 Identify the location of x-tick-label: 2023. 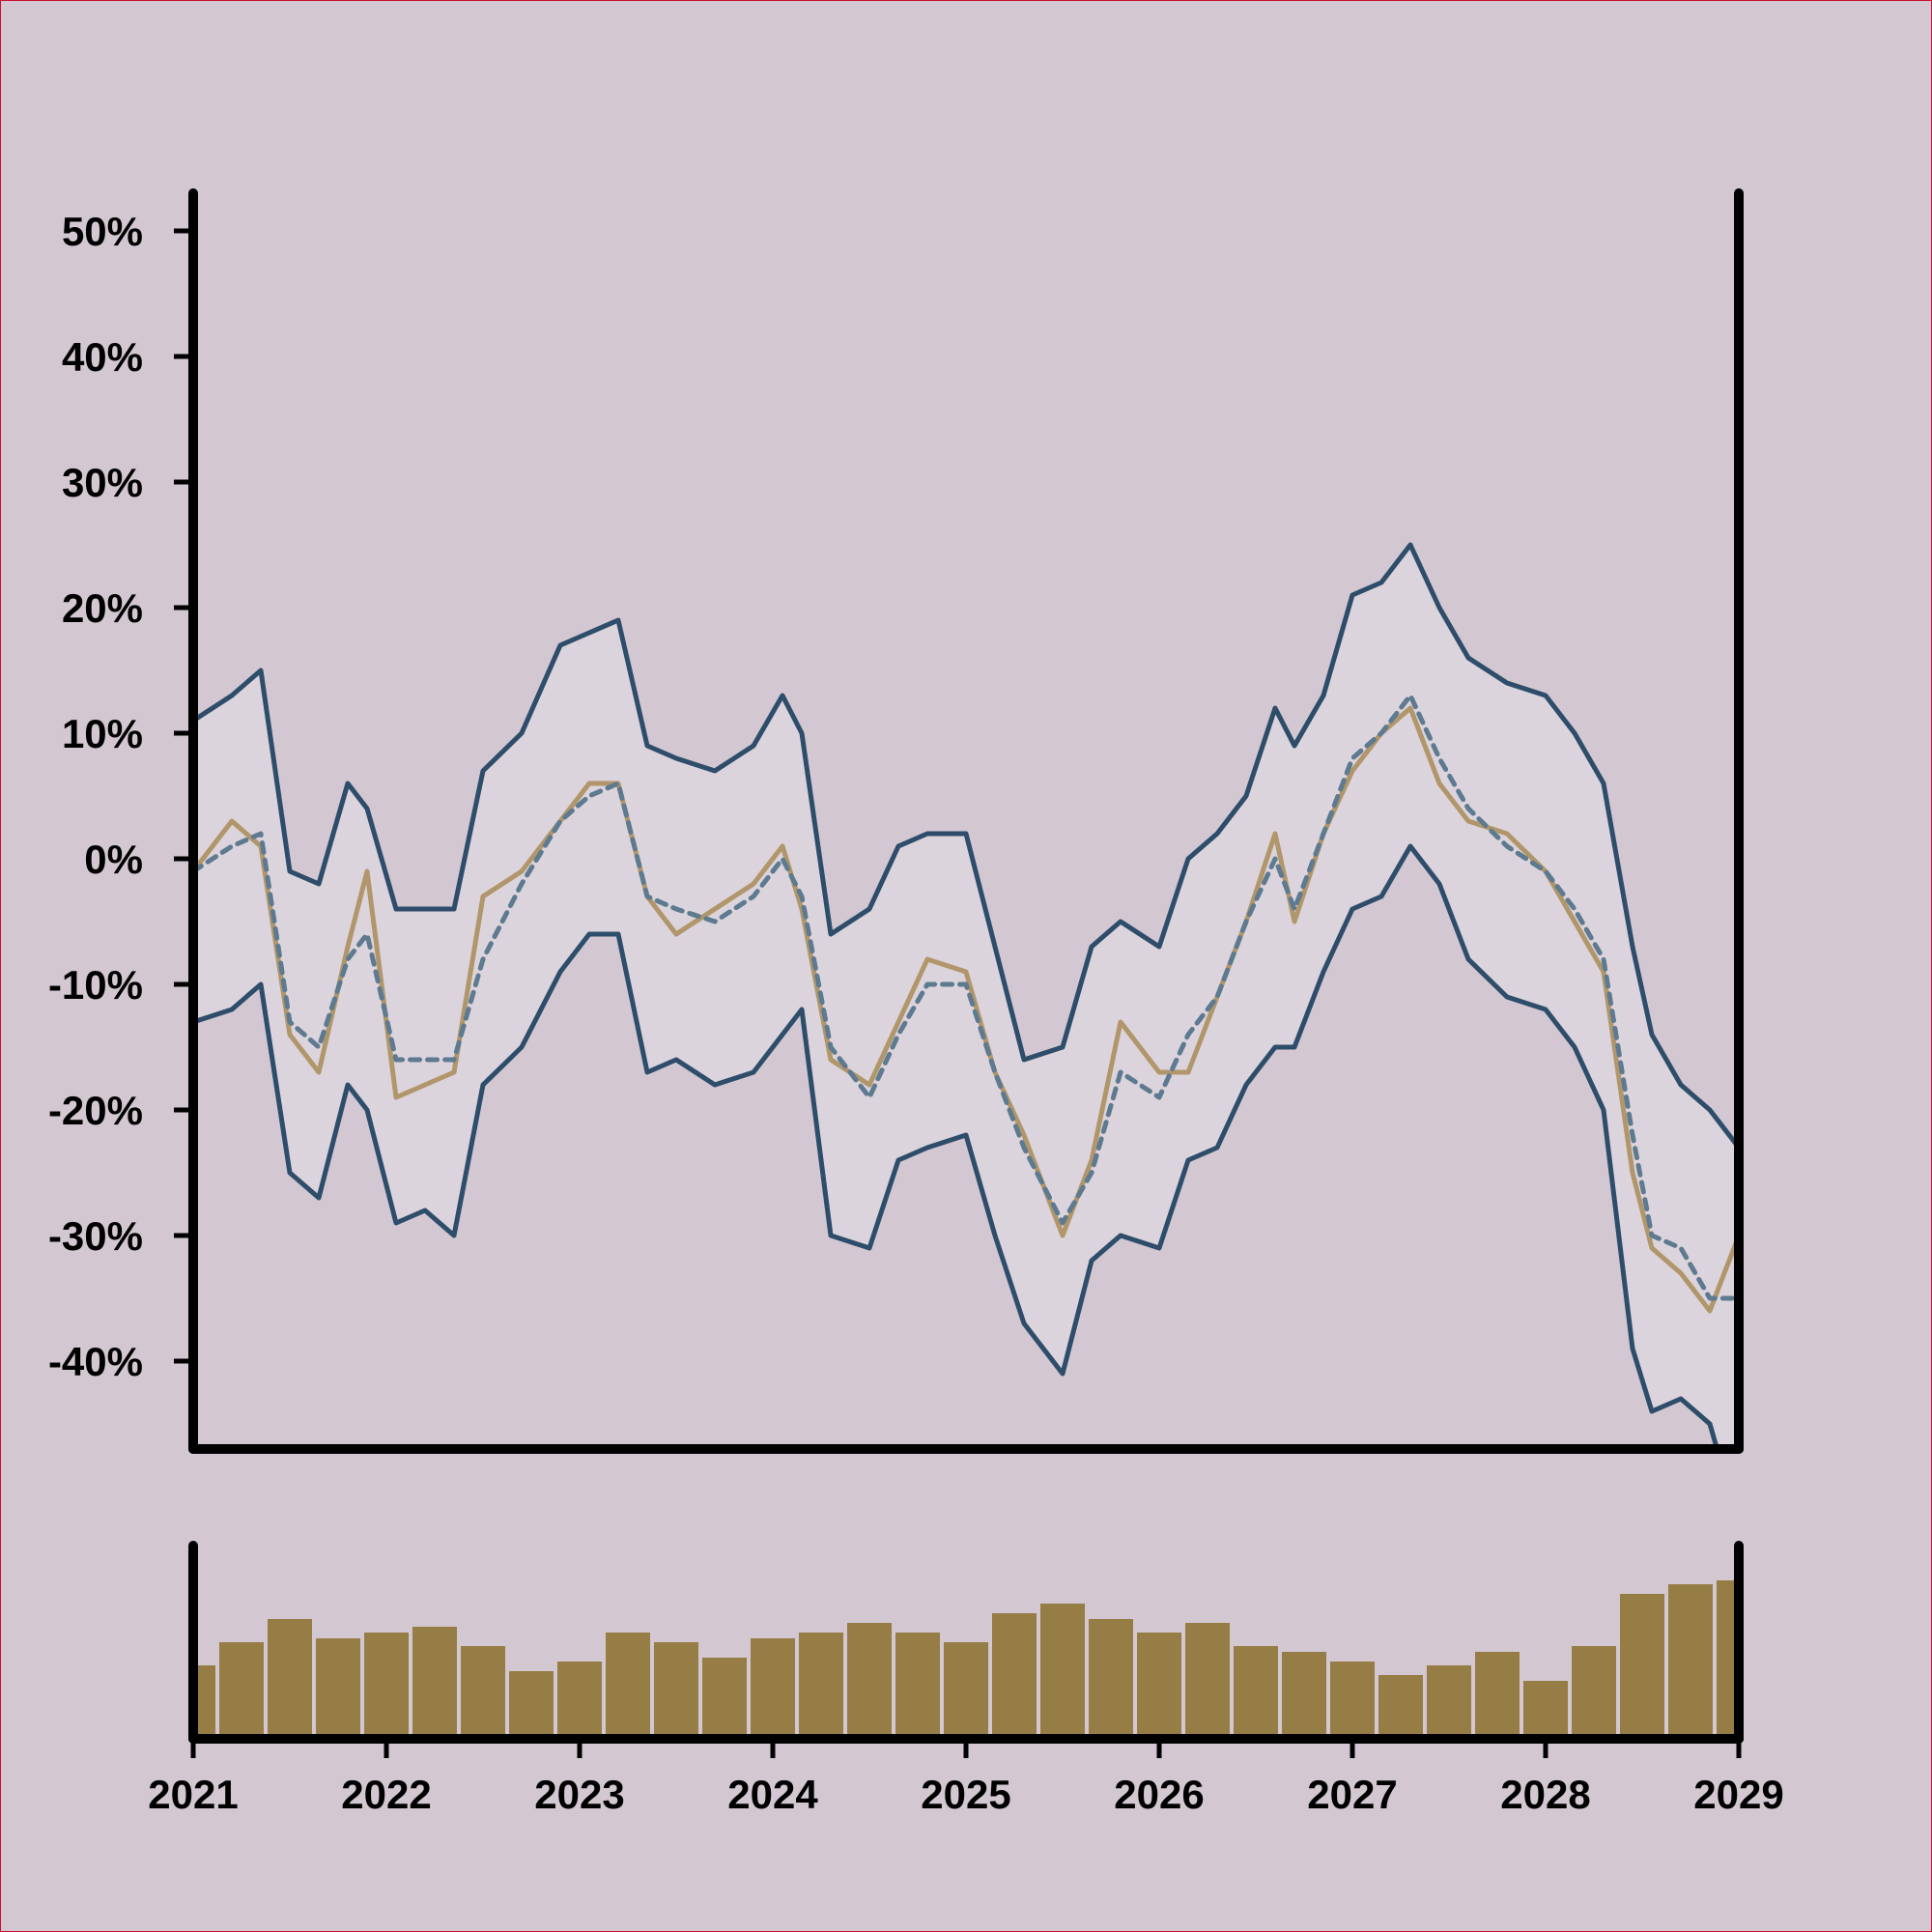
(579, 1794).